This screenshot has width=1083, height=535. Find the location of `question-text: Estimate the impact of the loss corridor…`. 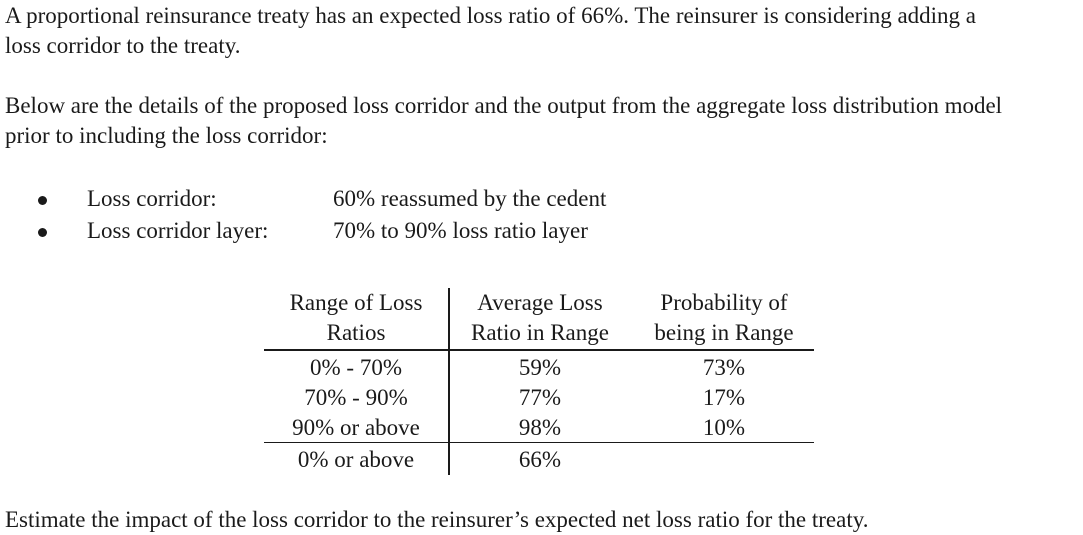

question-text: Estimate the impact of the loss corridor… is located at coordinates (437, 519).